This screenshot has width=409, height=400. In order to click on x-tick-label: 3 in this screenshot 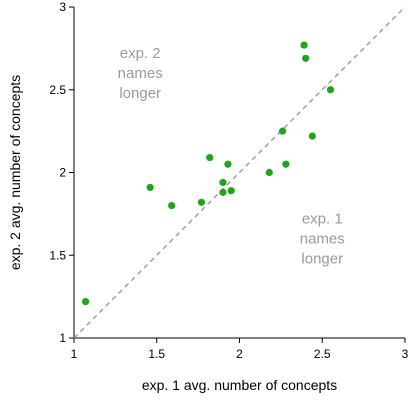, I will do `click(405, 354)`.